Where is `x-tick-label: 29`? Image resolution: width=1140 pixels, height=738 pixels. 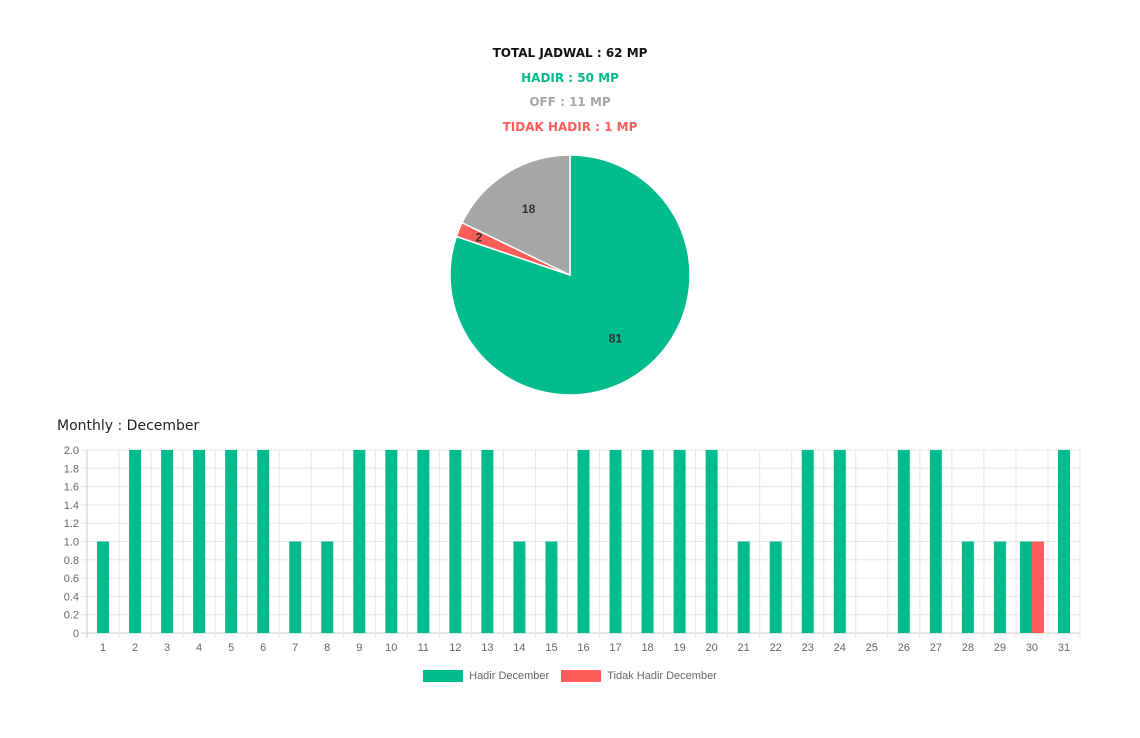 x-tick-label: 29 is located at coordinates (1000, 648).